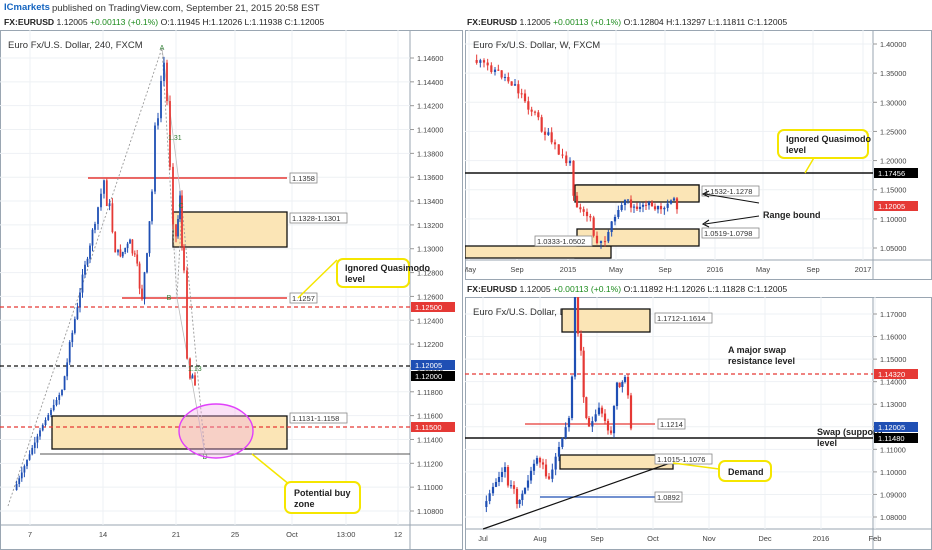  I want to click on h4-callout-buy-line1: Potential buy, so click(322, 493).